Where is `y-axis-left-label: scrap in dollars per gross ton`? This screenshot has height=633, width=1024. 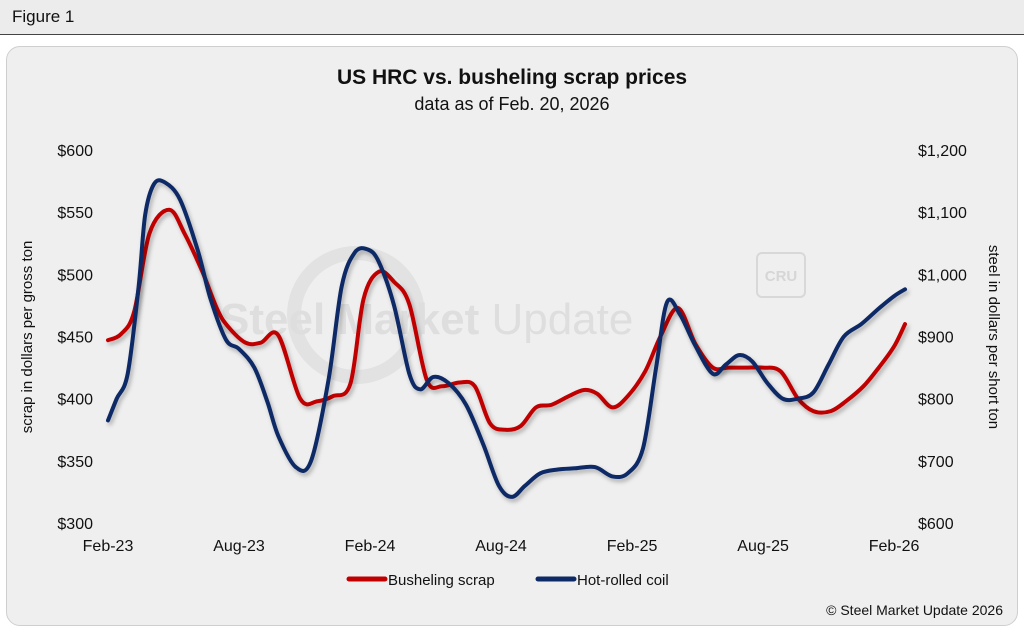
y-axis-left-label: scrap in dollars per gross ton is located at coordinates (27, 337).